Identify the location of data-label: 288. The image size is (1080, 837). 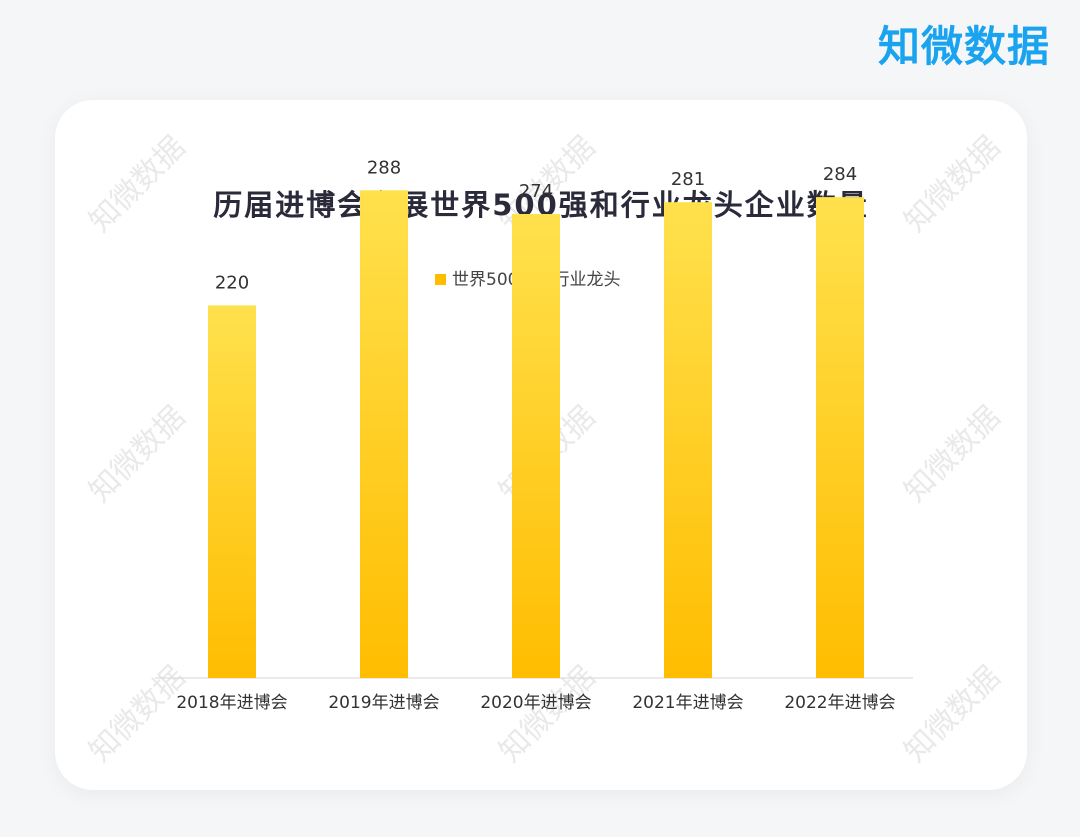
(384, 167).